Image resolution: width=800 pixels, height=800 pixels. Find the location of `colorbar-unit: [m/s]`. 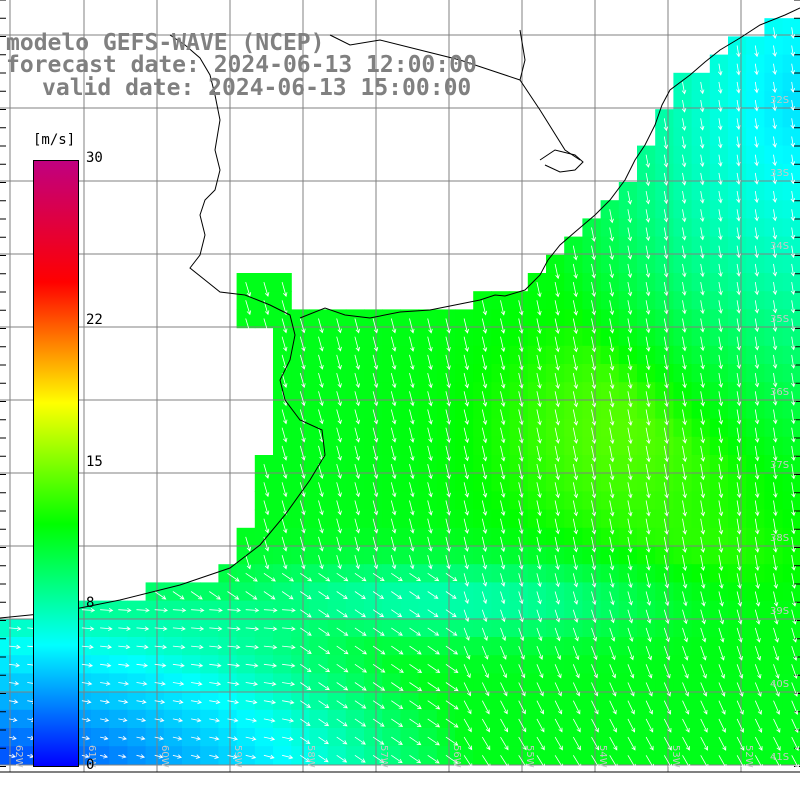

colorbar-unit: [m/s] is located at coordinates (54, 140).